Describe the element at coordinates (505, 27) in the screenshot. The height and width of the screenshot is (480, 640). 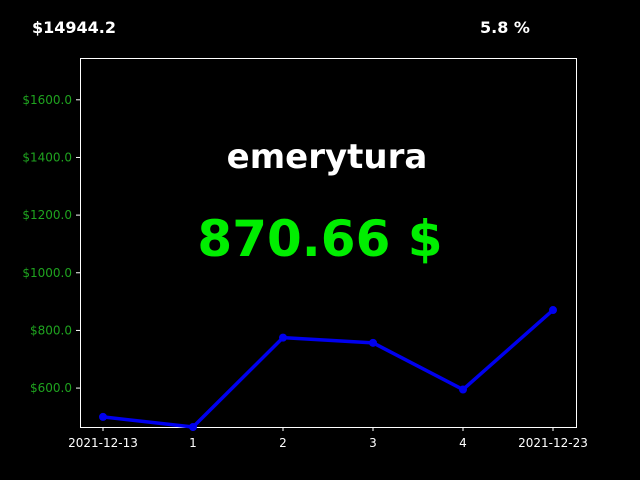
I see `percent-change: 5.8 %` at that location.